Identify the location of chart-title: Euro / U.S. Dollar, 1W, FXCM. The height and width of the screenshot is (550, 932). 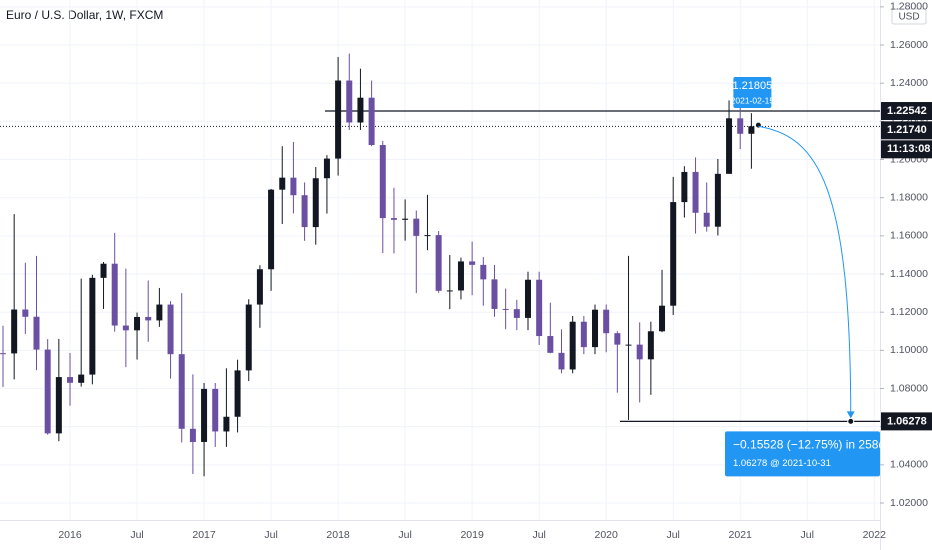
(84, 15).